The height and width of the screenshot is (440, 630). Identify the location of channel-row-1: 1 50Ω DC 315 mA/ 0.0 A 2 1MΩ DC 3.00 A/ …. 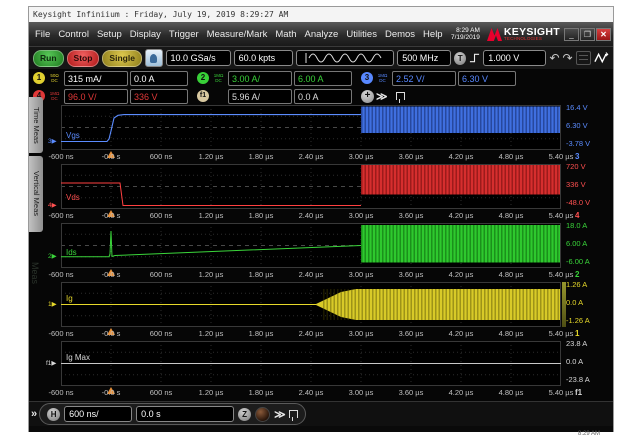
(321, 78).